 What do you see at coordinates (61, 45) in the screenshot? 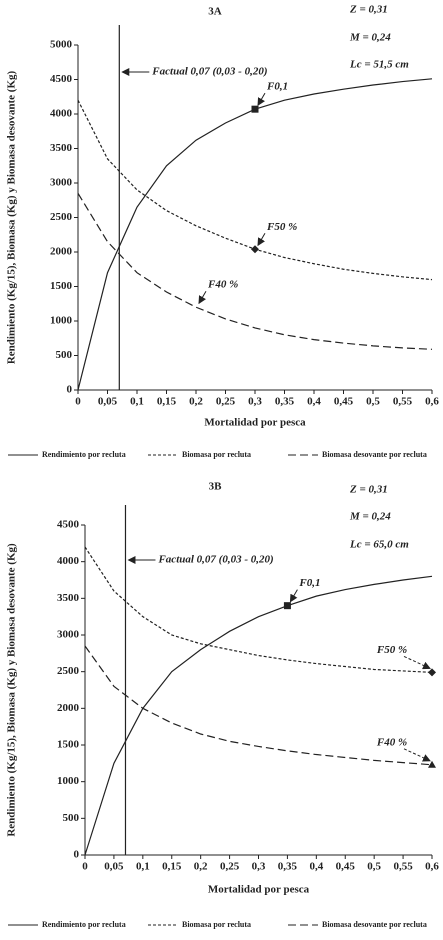
I see `y-tick-label: 5000` at bounding box center [61, 45].